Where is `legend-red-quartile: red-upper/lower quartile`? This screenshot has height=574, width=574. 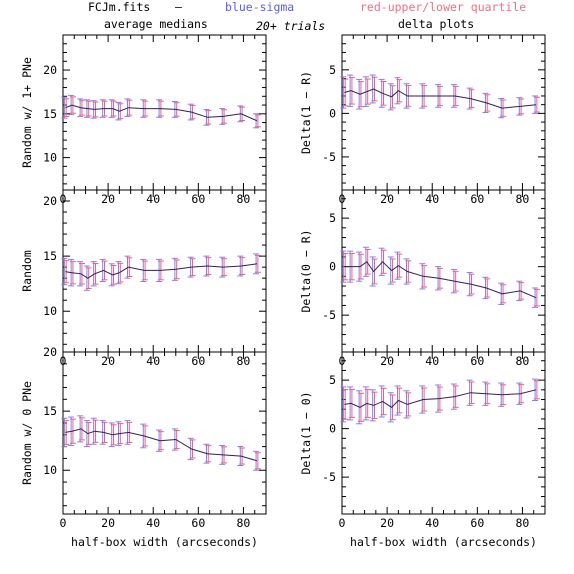 legend-red-quartile: red-upper/lower quartile is located at coordinates (443, 7).